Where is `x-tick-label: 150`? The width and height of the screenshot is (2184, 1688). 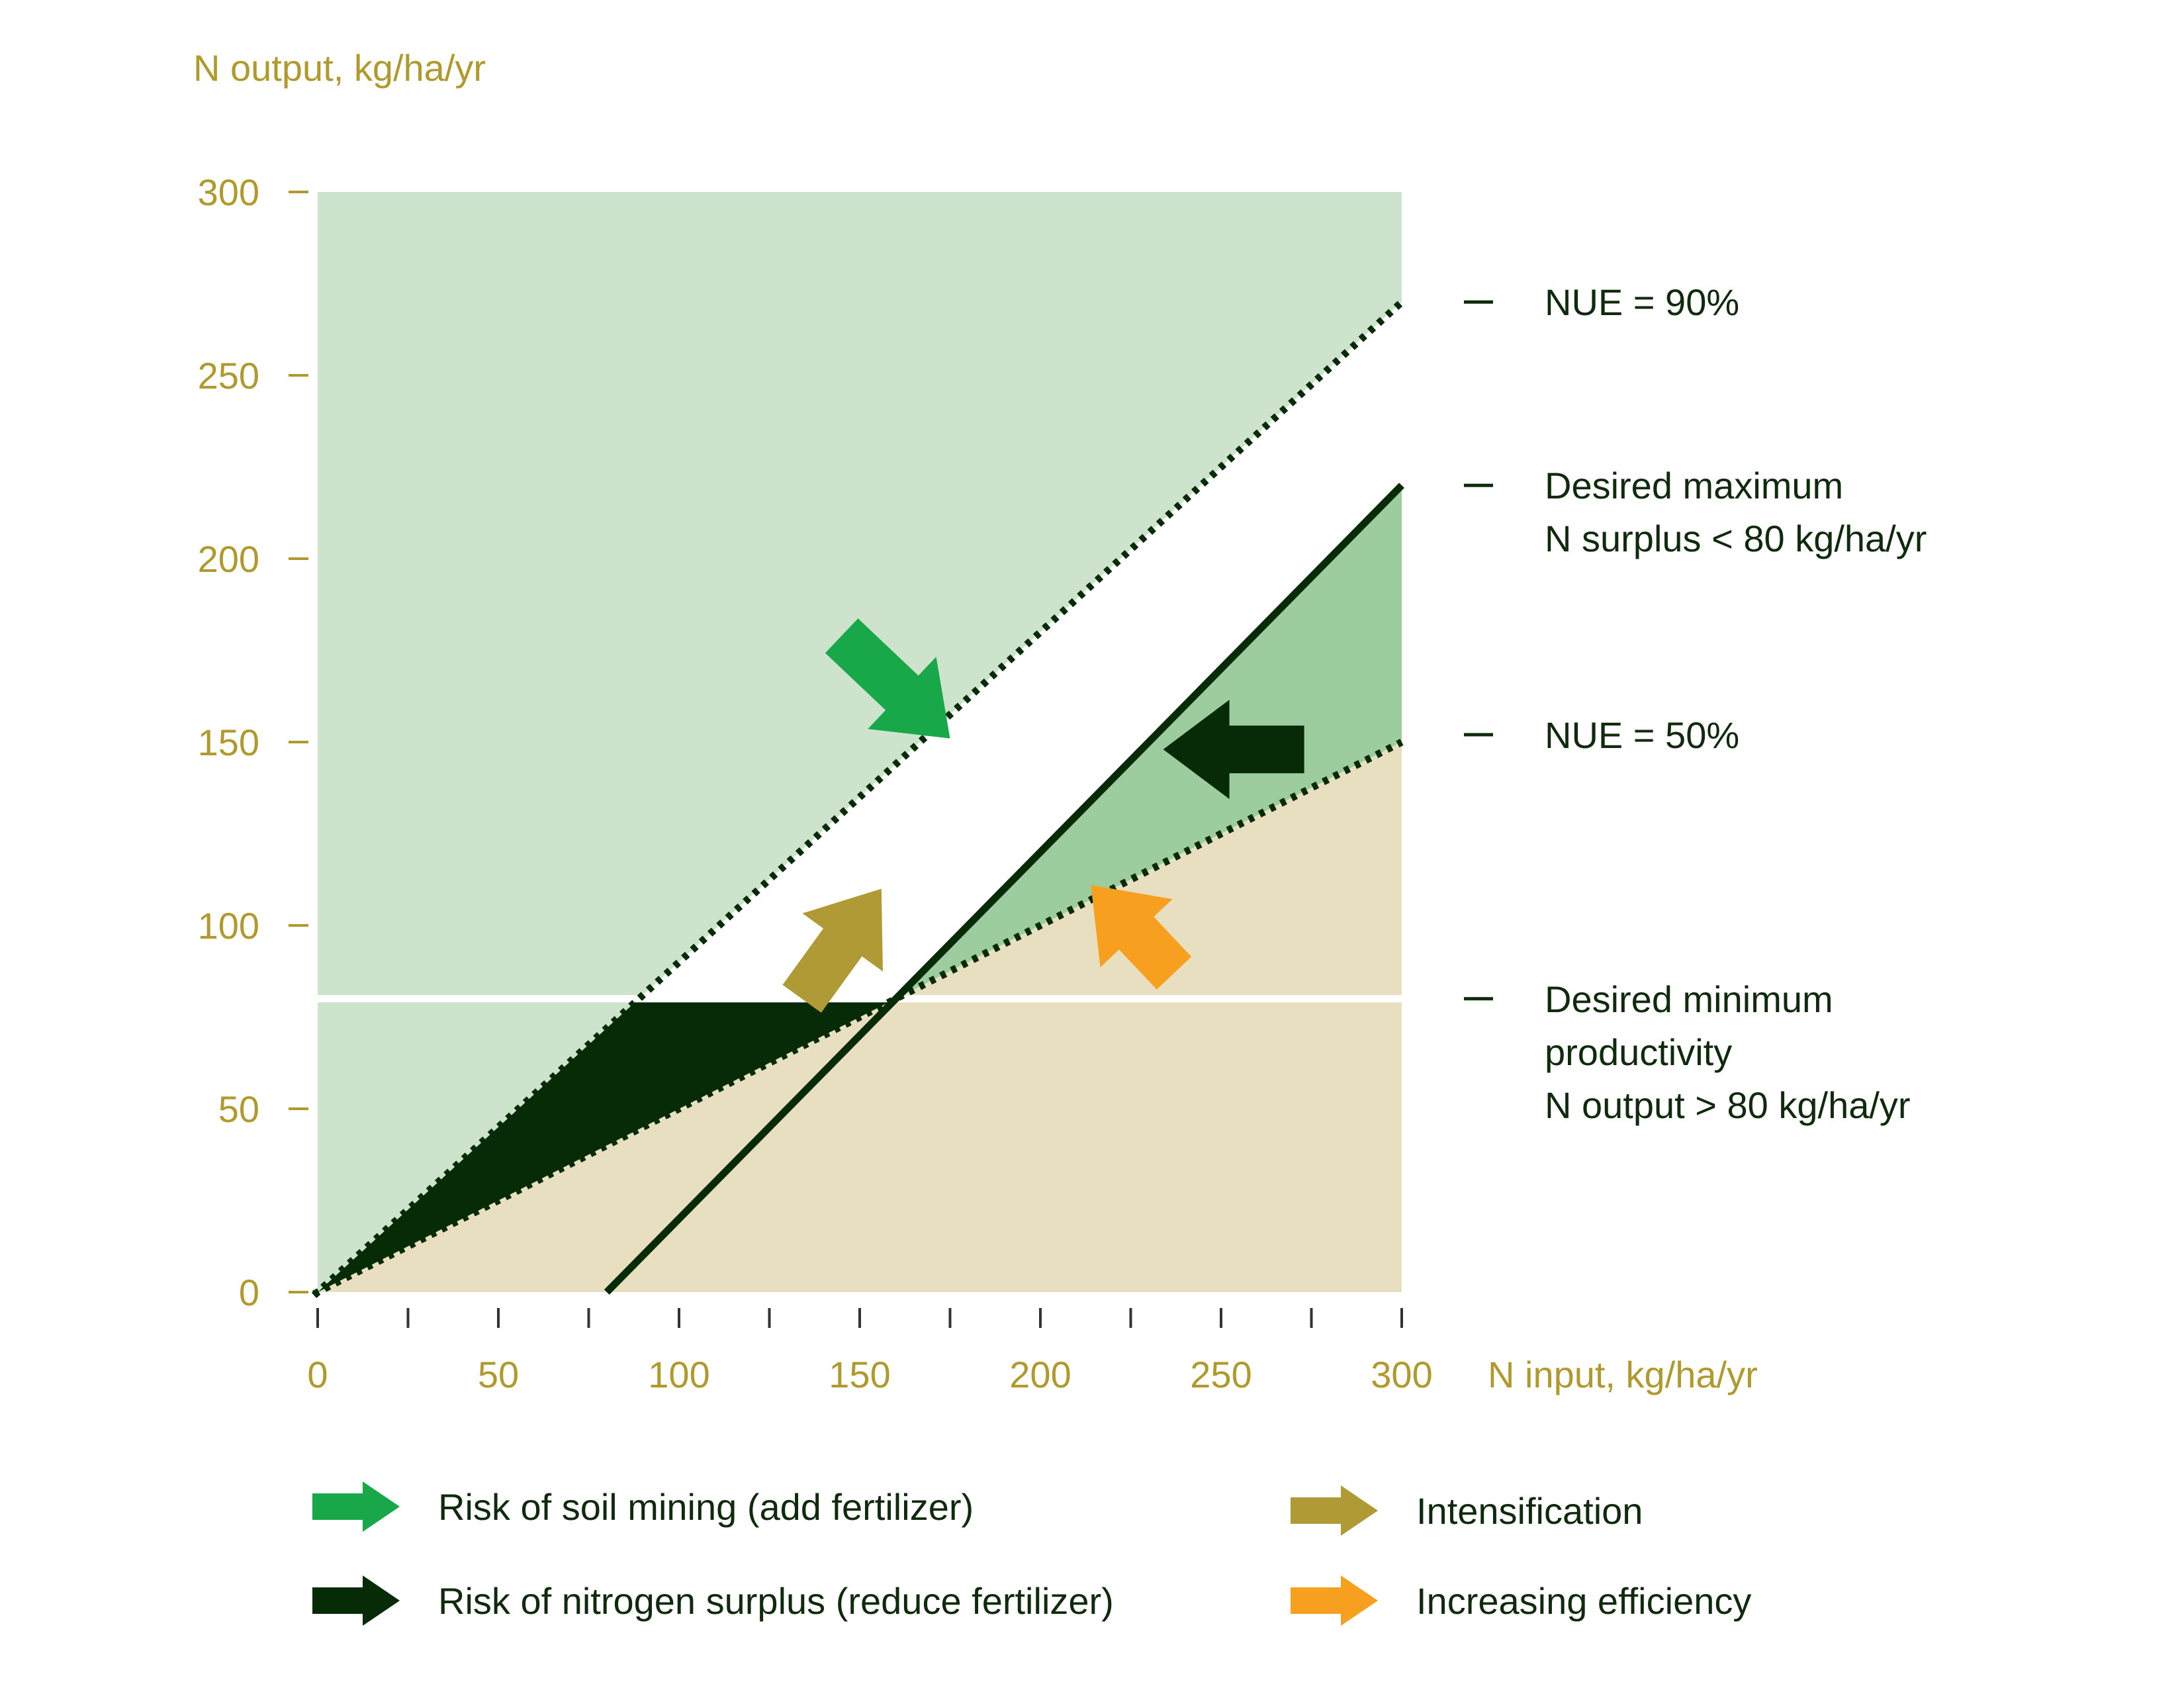 x-tick-label: 150 is located at coordinates (859, 1374).